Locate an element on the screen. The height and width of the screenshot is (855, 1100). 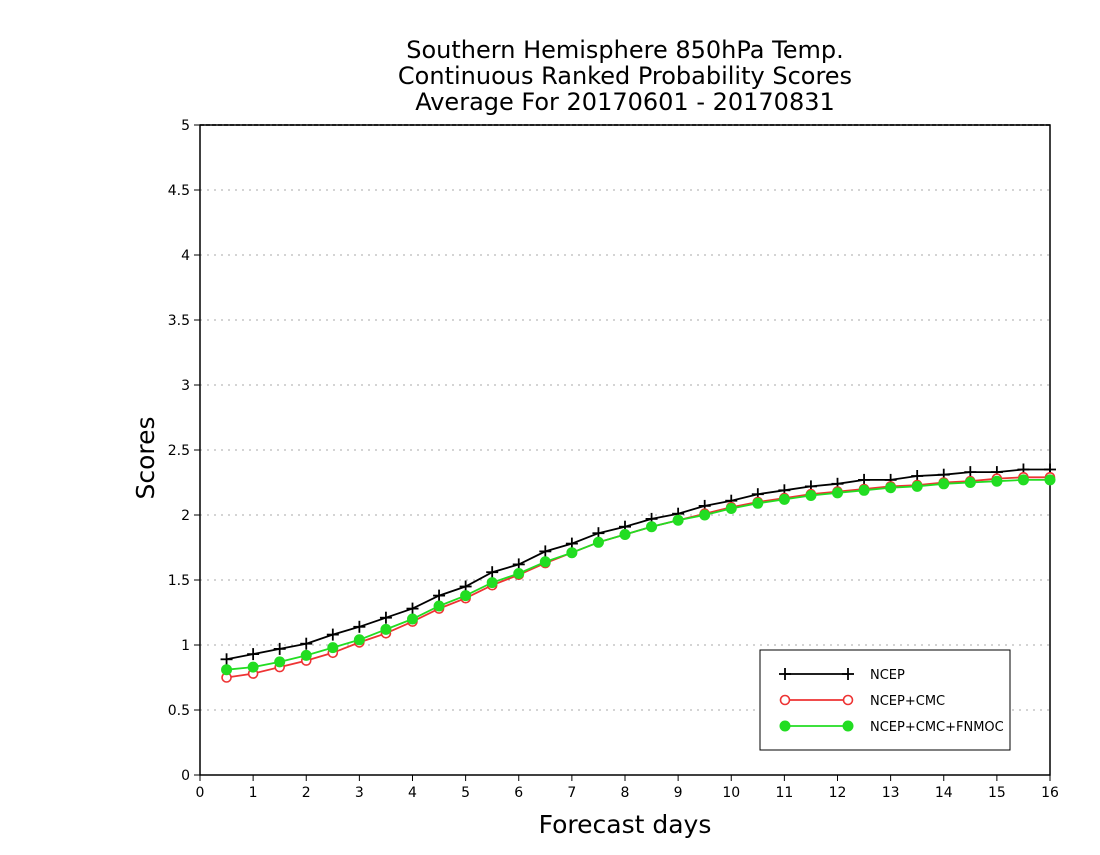
title-line-2: Continuous Ranked Probability Scores is located at coordinates (625, 76).